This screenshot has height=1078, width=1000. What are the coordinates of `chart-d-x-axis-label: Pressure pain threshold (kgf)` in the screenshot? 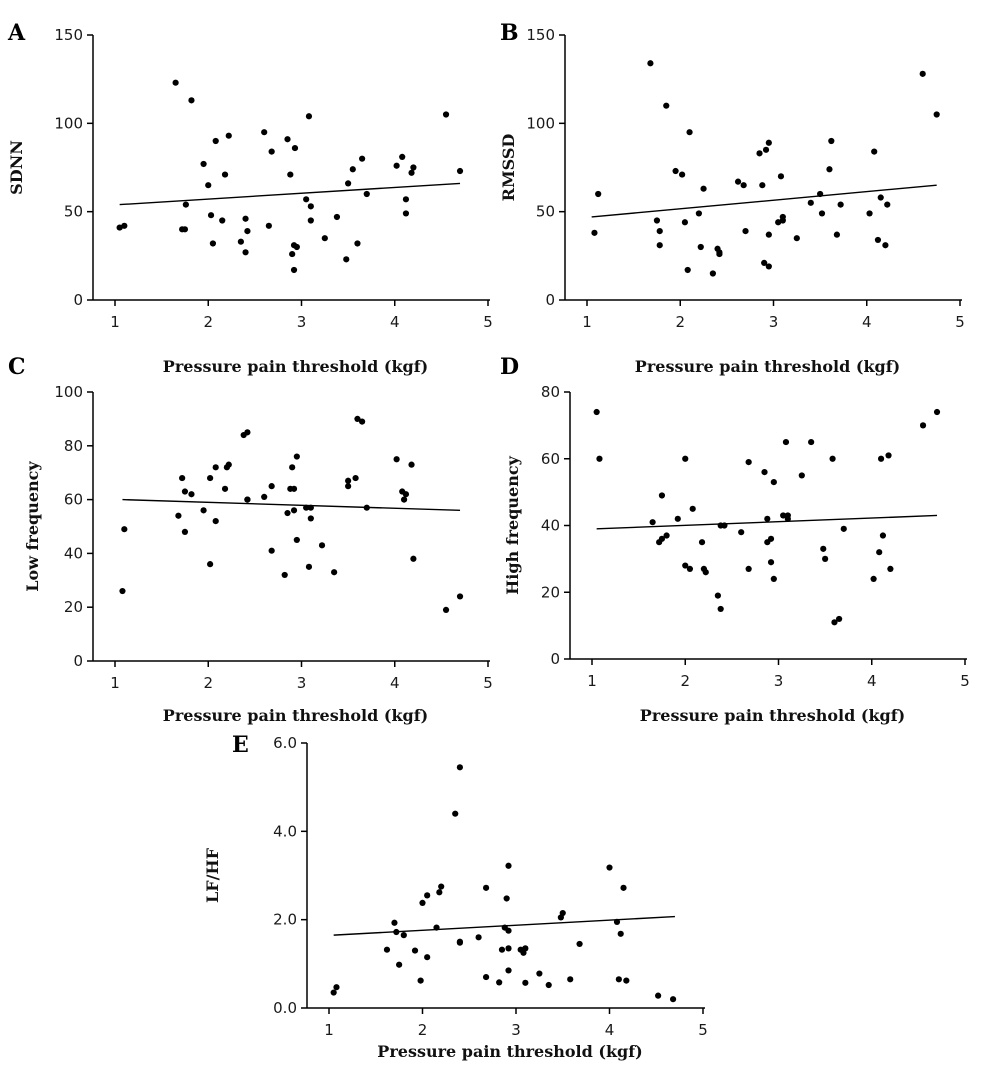 It's located at (772, 715).